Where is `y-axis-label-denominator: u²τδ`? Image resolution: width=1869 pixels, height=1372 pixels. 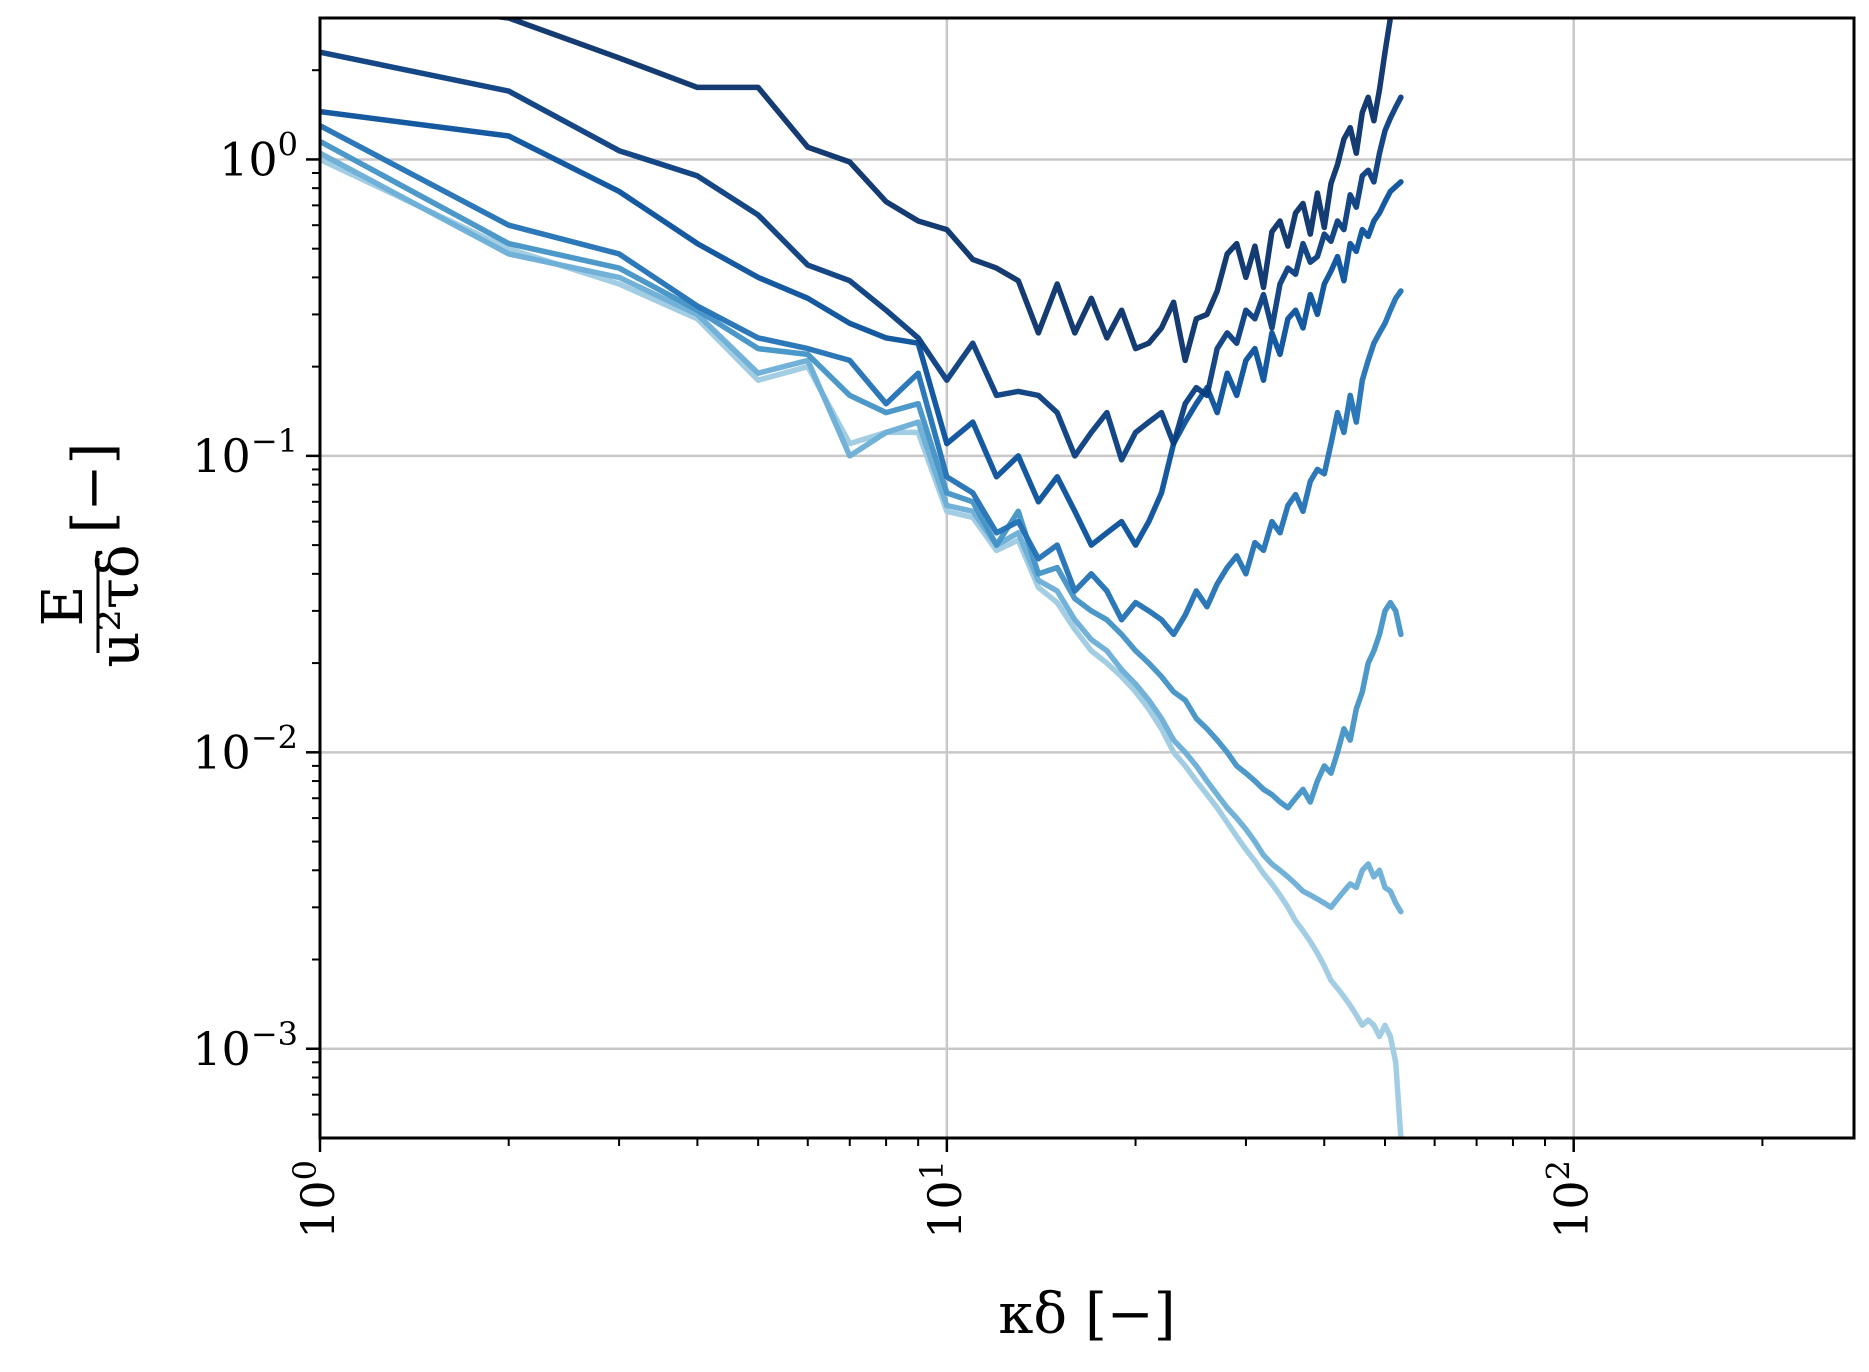 y-axis-label-denominator: u²τδ is located at coordinates (119, 605).